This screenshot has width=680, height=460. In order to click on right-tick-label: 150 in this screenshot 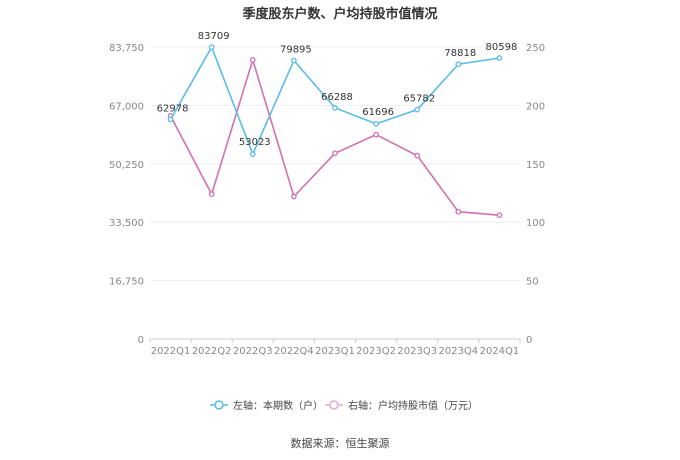, I will do `click(535, 165)`.